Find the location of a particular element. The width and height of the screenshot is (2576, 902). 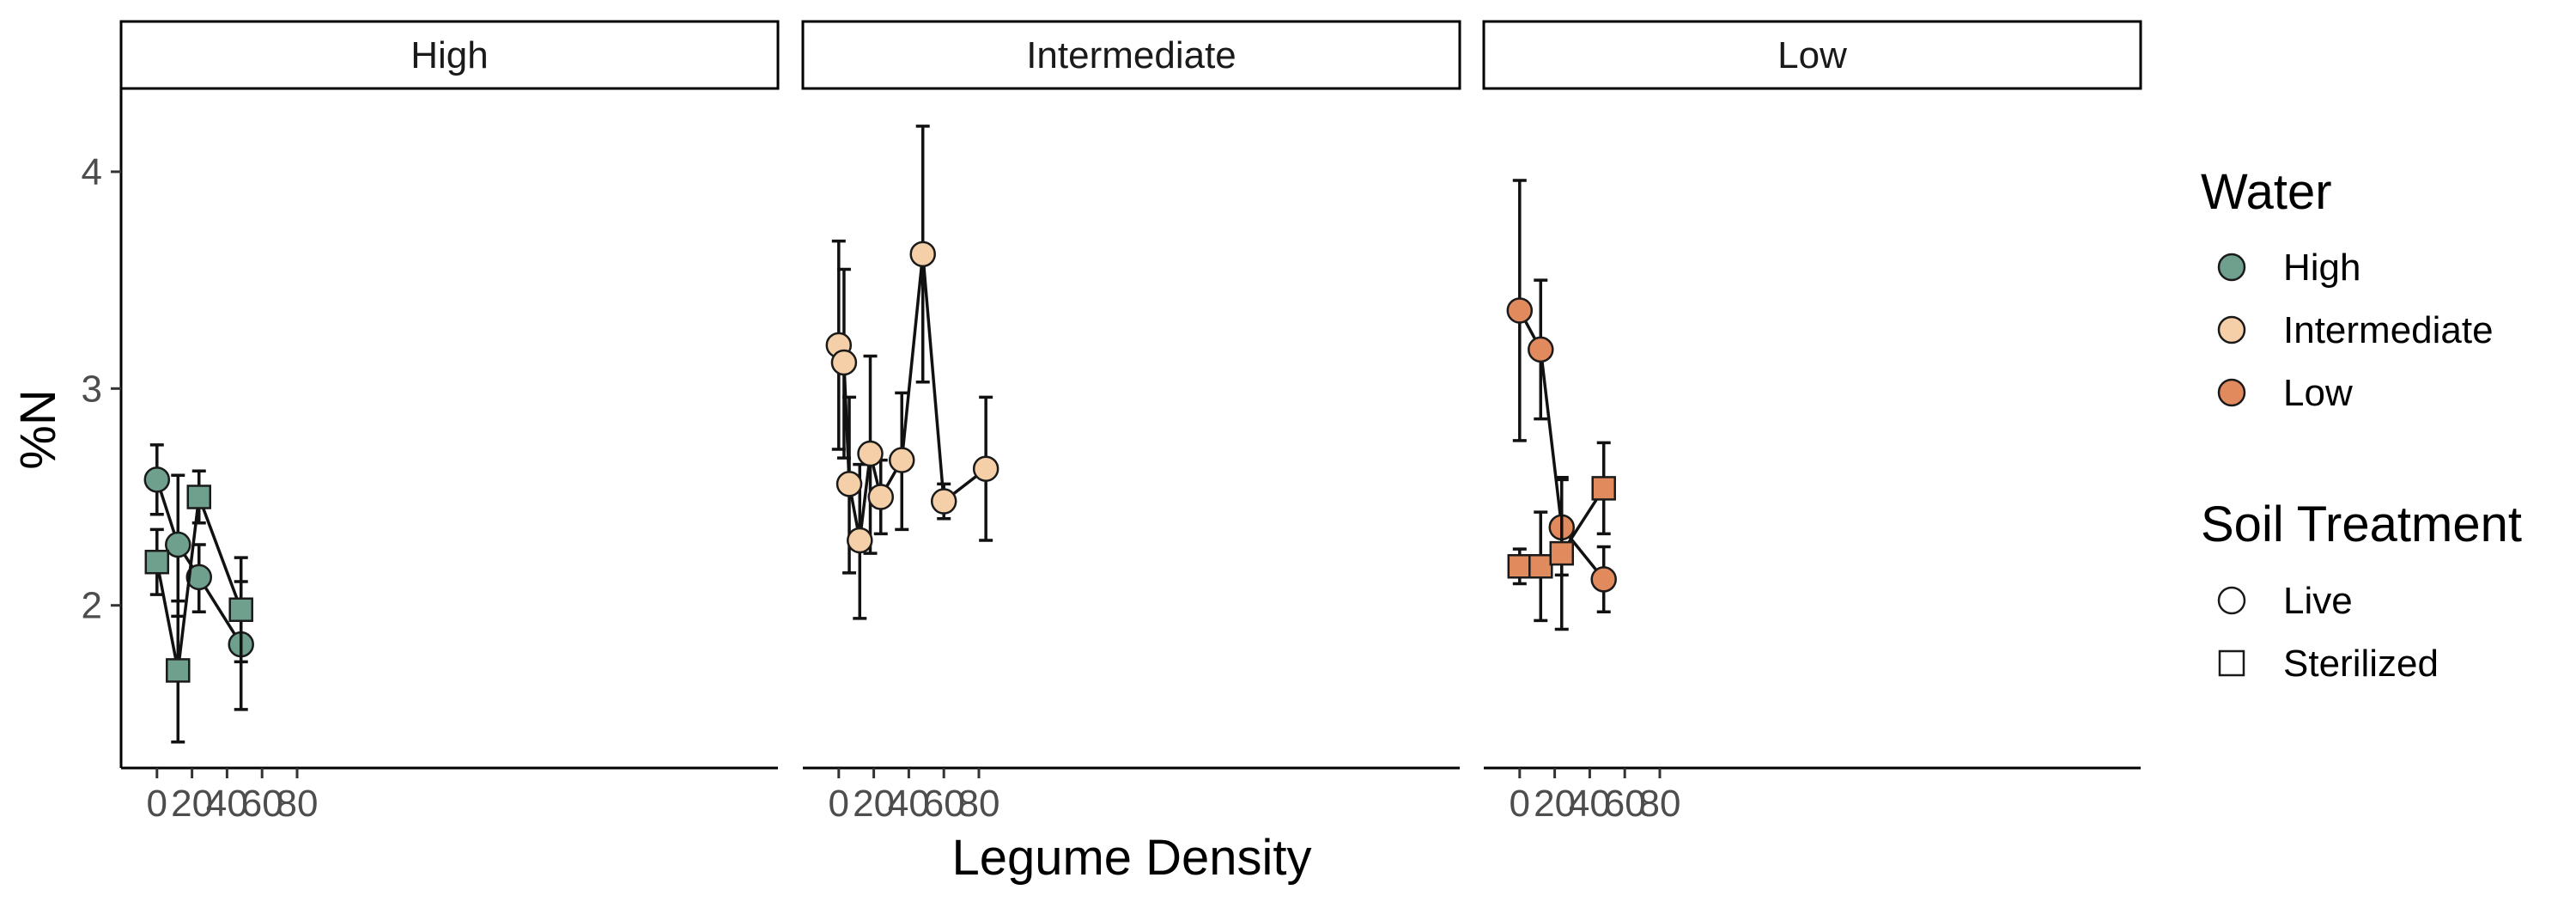

legend-label-intermediate: Intermediate is located at coordinates (2389, 330).